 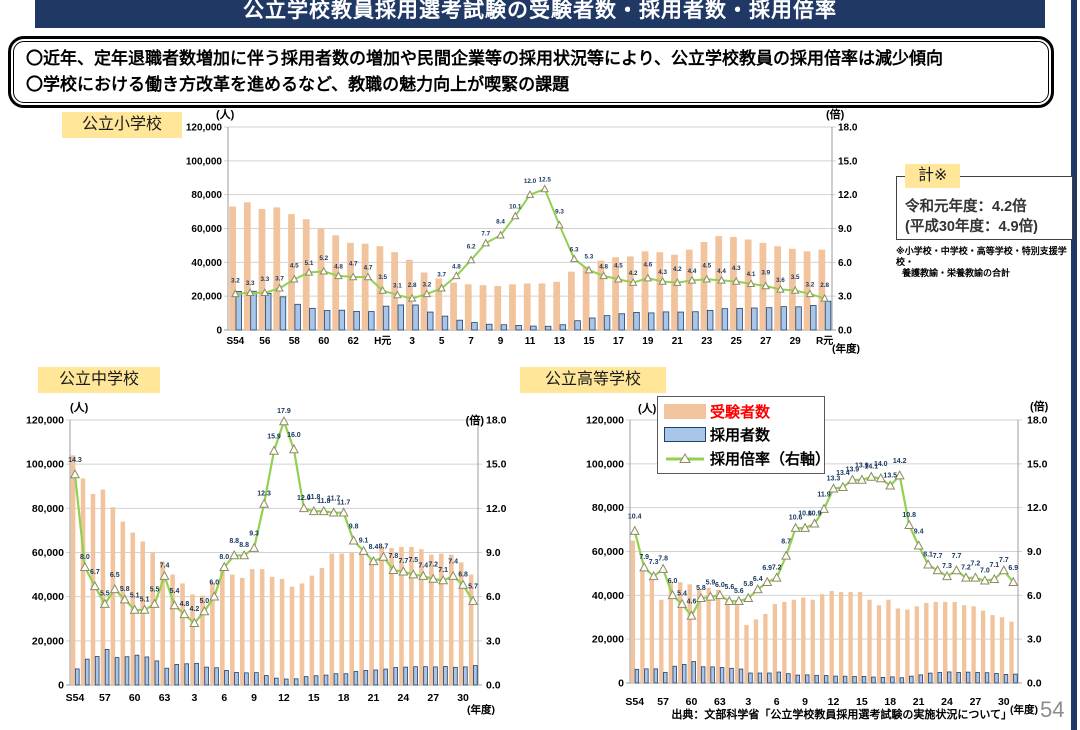 I want to click on svg-text: 13, so click(x=560, y=341).